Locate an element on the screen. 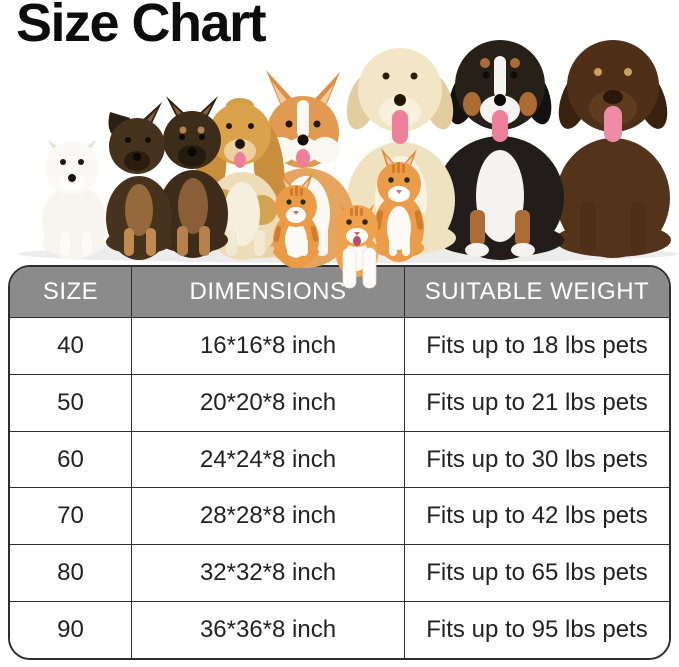 The width and height of the screenshot is (679, 667). page-title: Size Chart is located at coordinates (141, 26).